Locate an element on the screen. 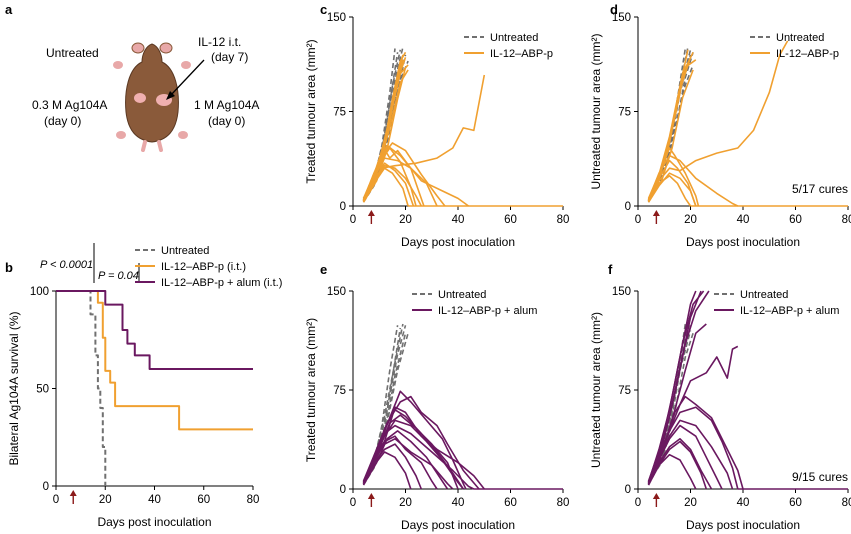  panel-d-label: d is located at coordinates (614, 9).